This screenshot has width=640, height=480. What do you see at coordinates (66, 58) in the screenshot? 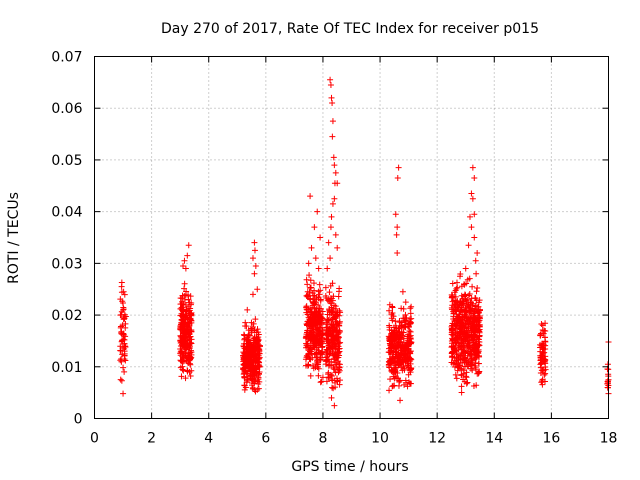
I see `y-tick-label: 0.07` at bounding box center [66, 58].